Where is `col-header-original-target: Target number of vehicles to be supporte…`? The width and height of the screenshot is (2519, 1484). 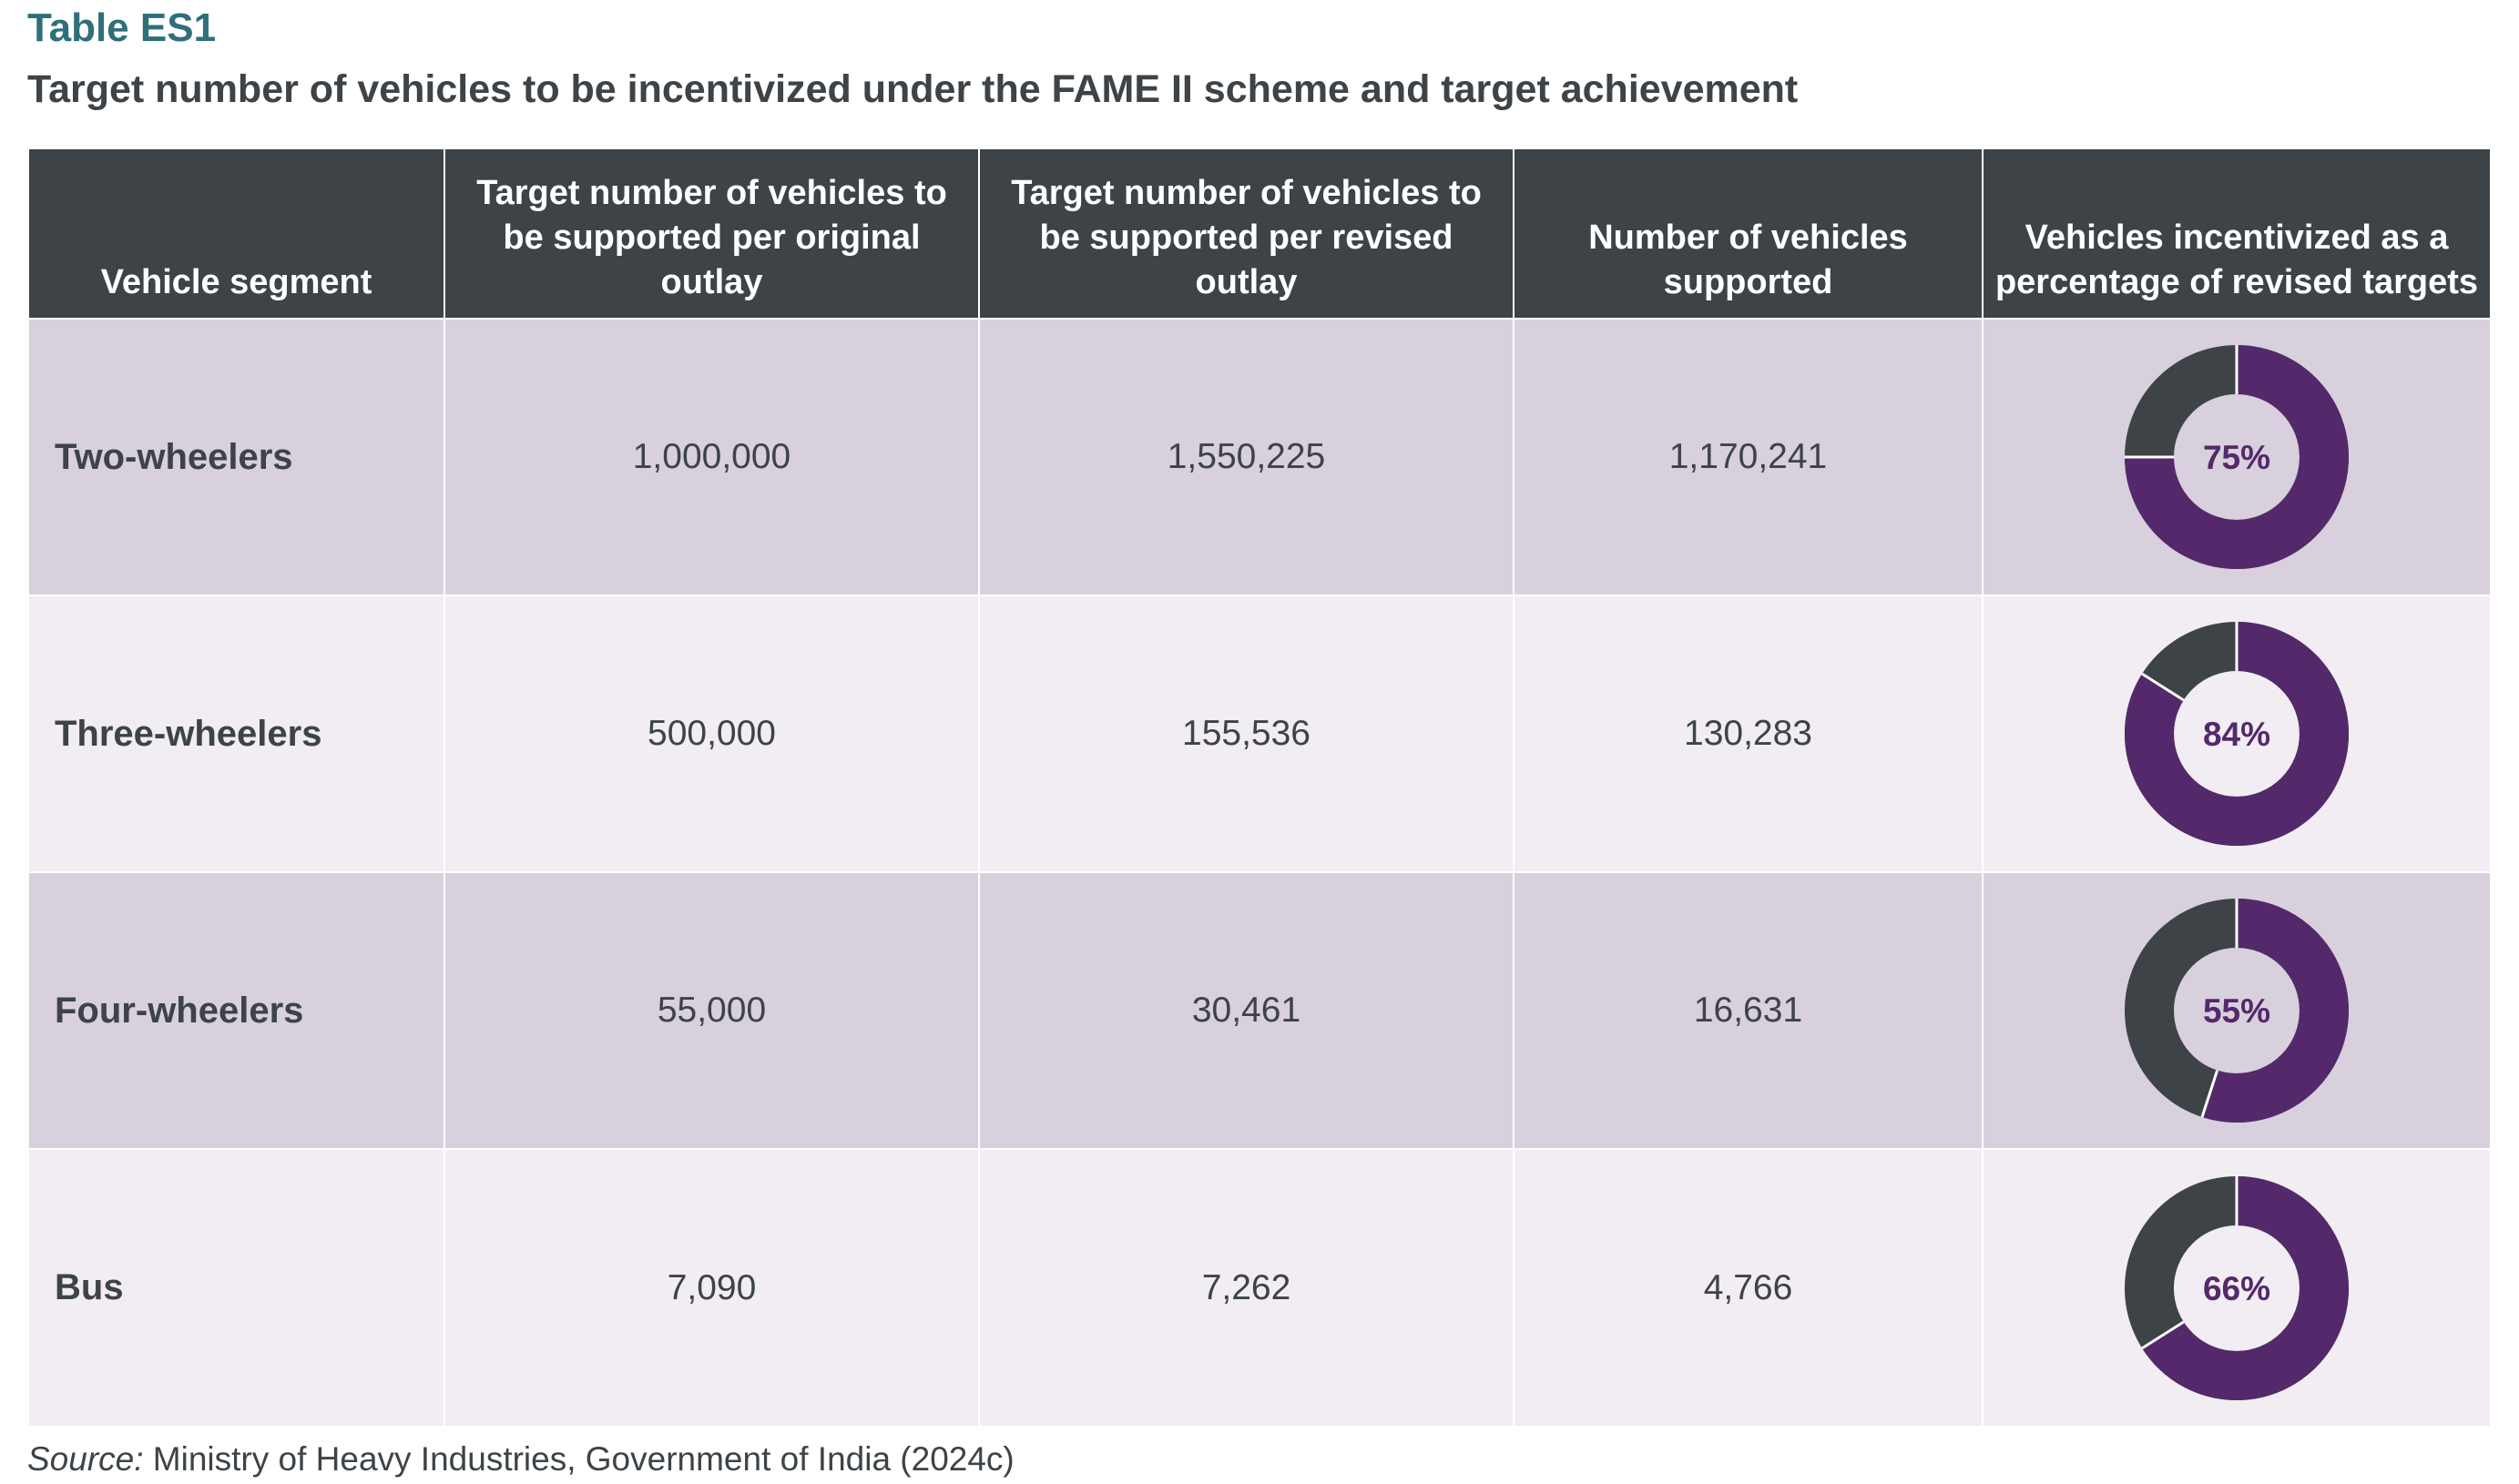
col-header-original-target: Target number of vehicles to be supporte… is located at coordinates (711, 234).